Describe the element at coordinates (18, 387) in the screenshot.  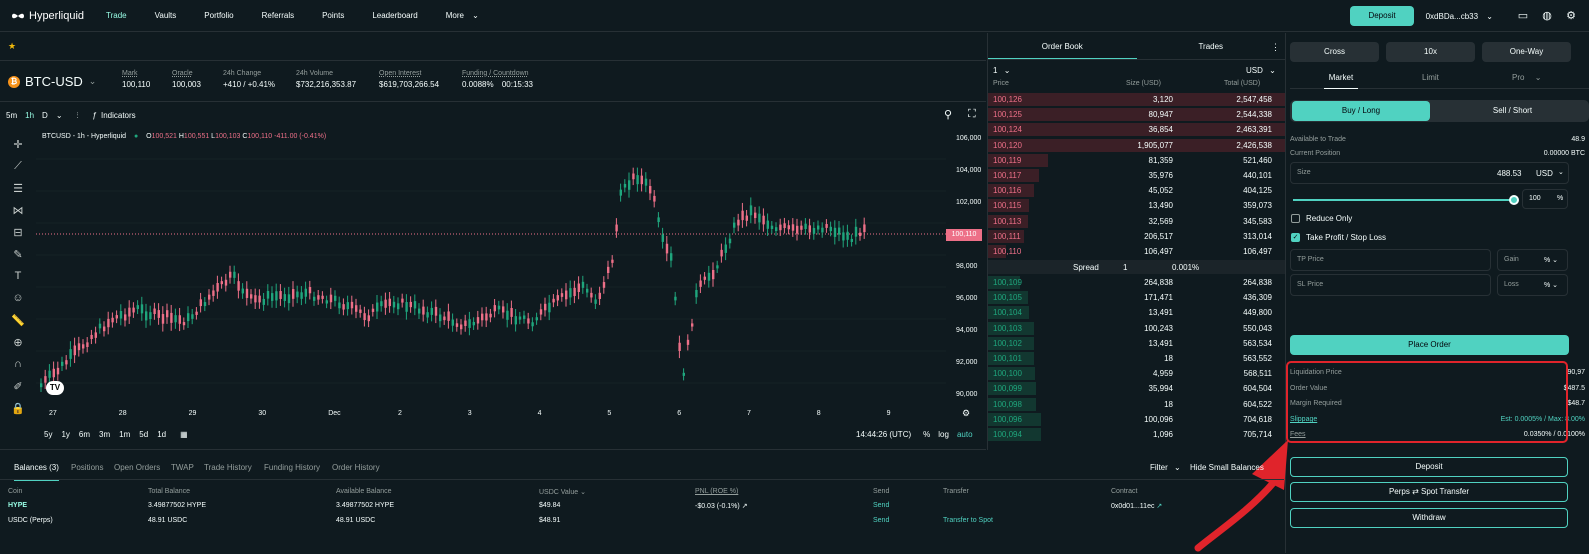
I see `pencil-lock-icon: ✐` at that location.